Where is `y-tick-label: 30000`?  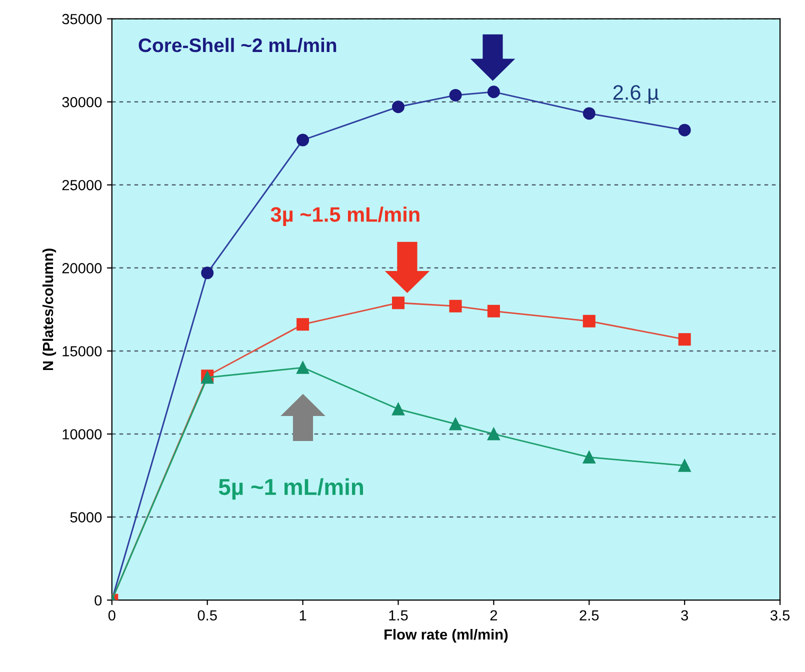
y-tick-label: 30000 is located at coordinates (82, 102).